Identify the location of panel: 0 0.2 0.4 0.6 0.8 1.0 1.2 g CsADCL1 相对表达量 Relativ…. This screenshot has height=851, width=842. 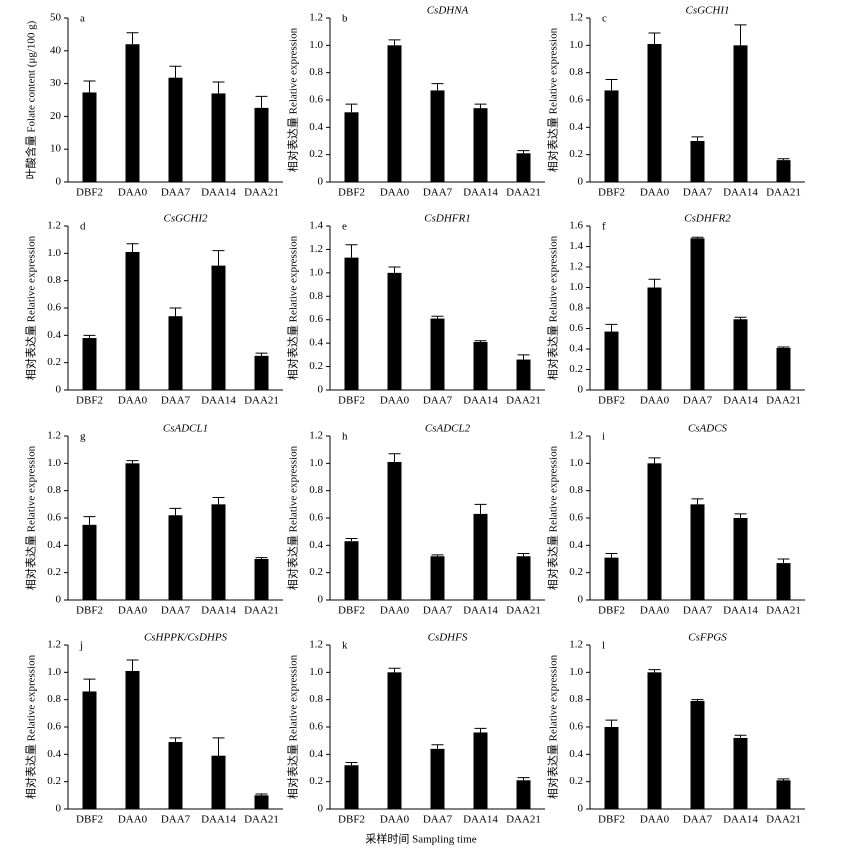
(153, 520).